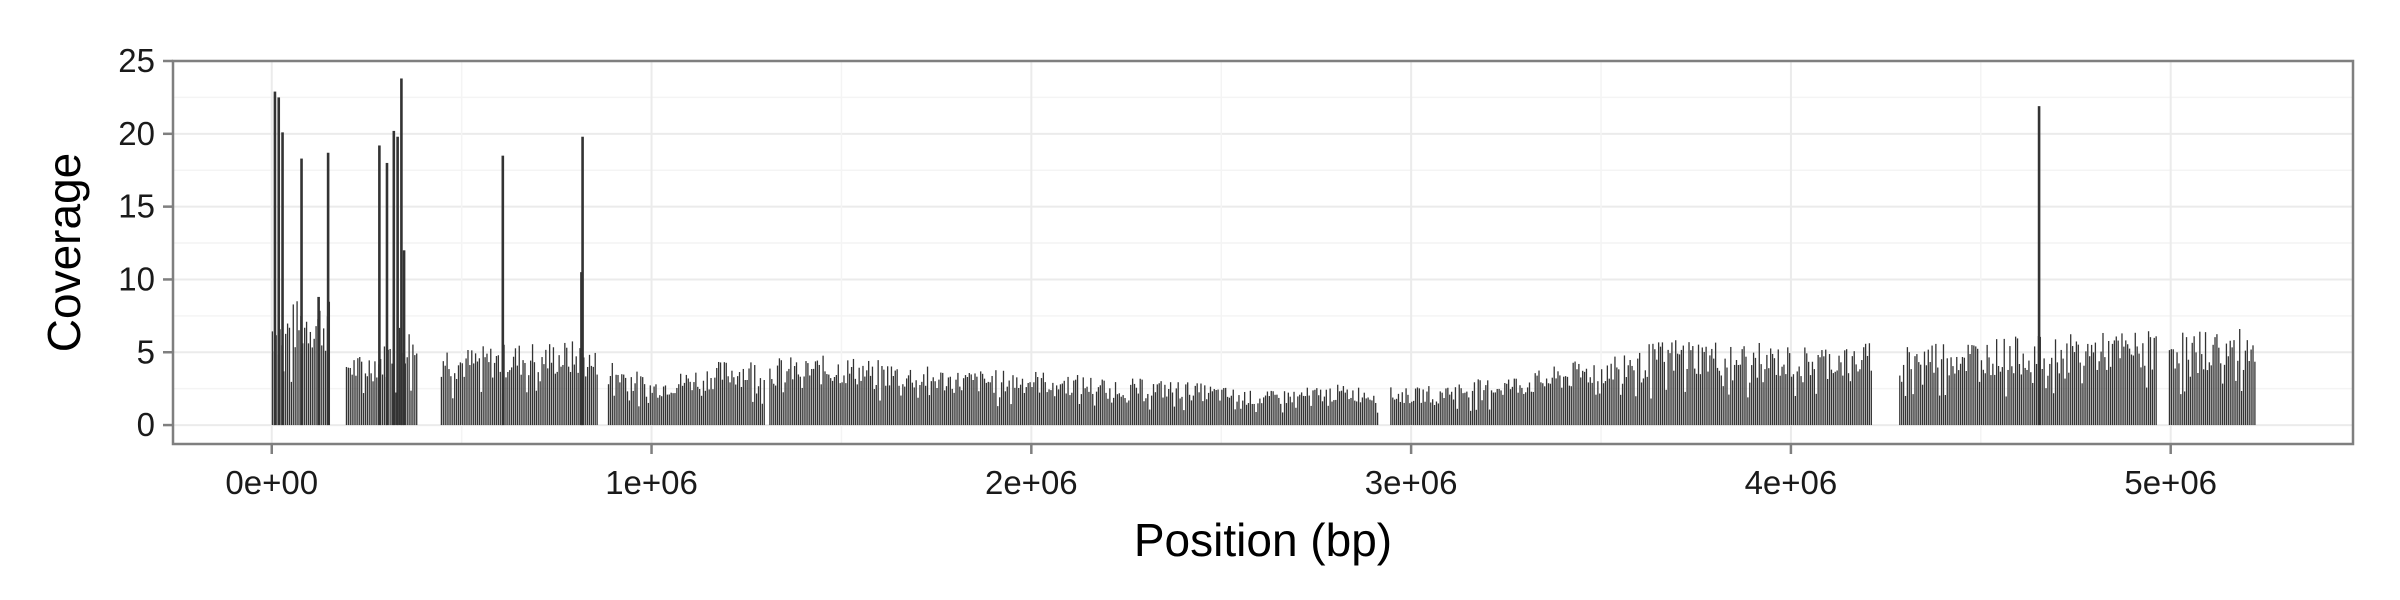 The height and width of the screenshot is (600, 2400). Describe the element at coordinates (401, 252) in the screenshot. I see `coverage-peak-bar` at that location.